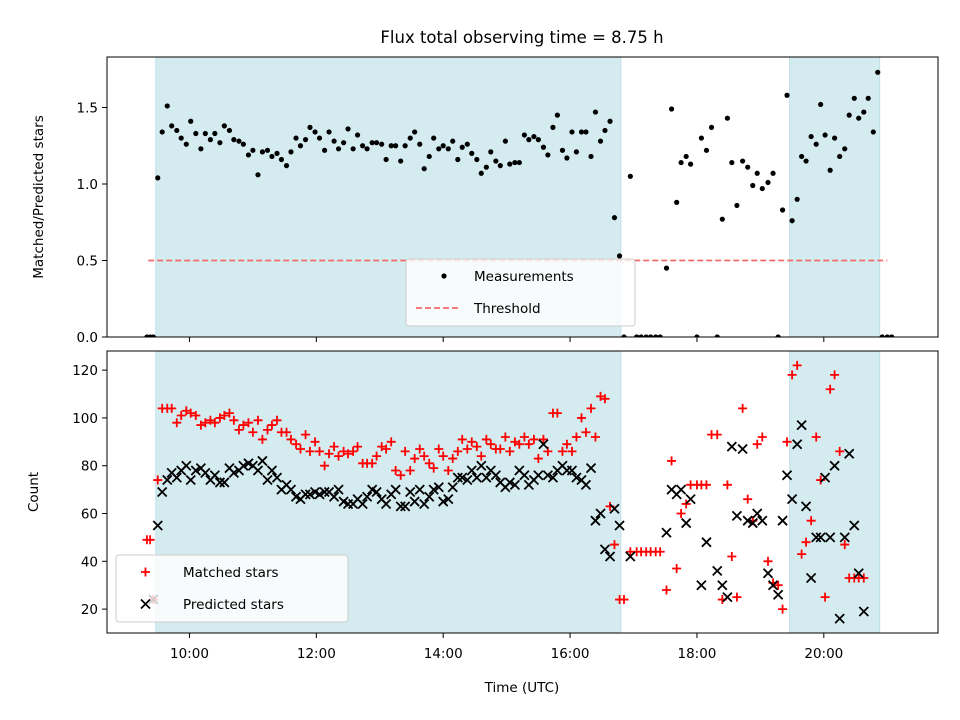  What do you see at coordinates (39, 196) in the screenshot?
I see `y-axis-label: Matched/Predicted stars` at bounding box center [39, 196].